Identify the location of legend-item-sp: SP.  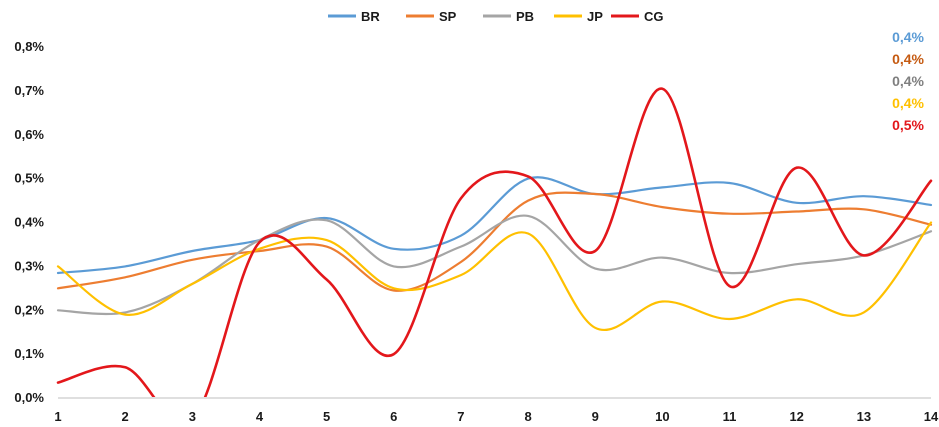
(431, 16).